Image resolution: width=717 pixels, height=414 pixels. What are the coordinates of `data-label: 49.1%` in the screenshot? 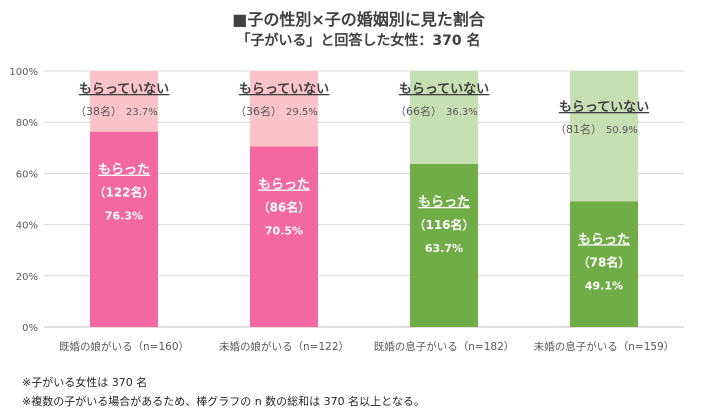 It's located at (604, 285).